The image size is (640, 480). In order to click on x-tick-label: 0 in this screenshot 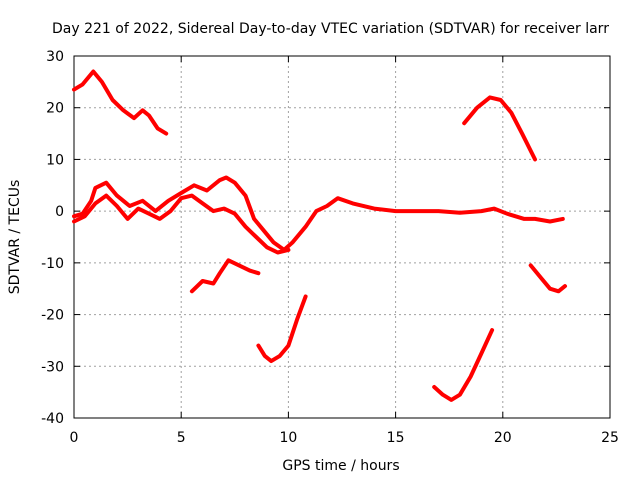, I will do `click(74, 438)`.